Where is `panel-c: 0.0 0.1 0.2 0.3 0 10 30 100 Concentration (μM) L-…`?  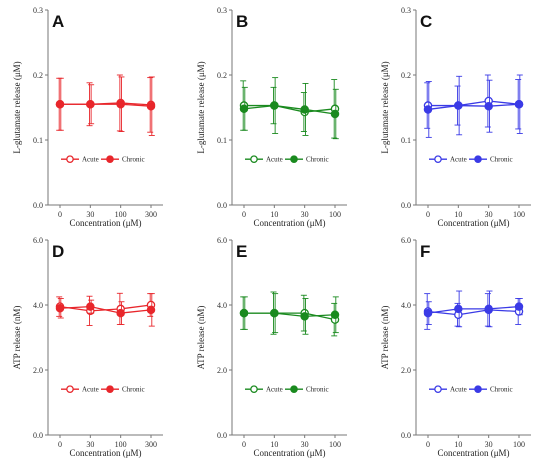
panel-c: 0.0 0.1 0.2 0.3 0 10 30 100 Concentration (μM) L-… is located at coordinates (455, 117).